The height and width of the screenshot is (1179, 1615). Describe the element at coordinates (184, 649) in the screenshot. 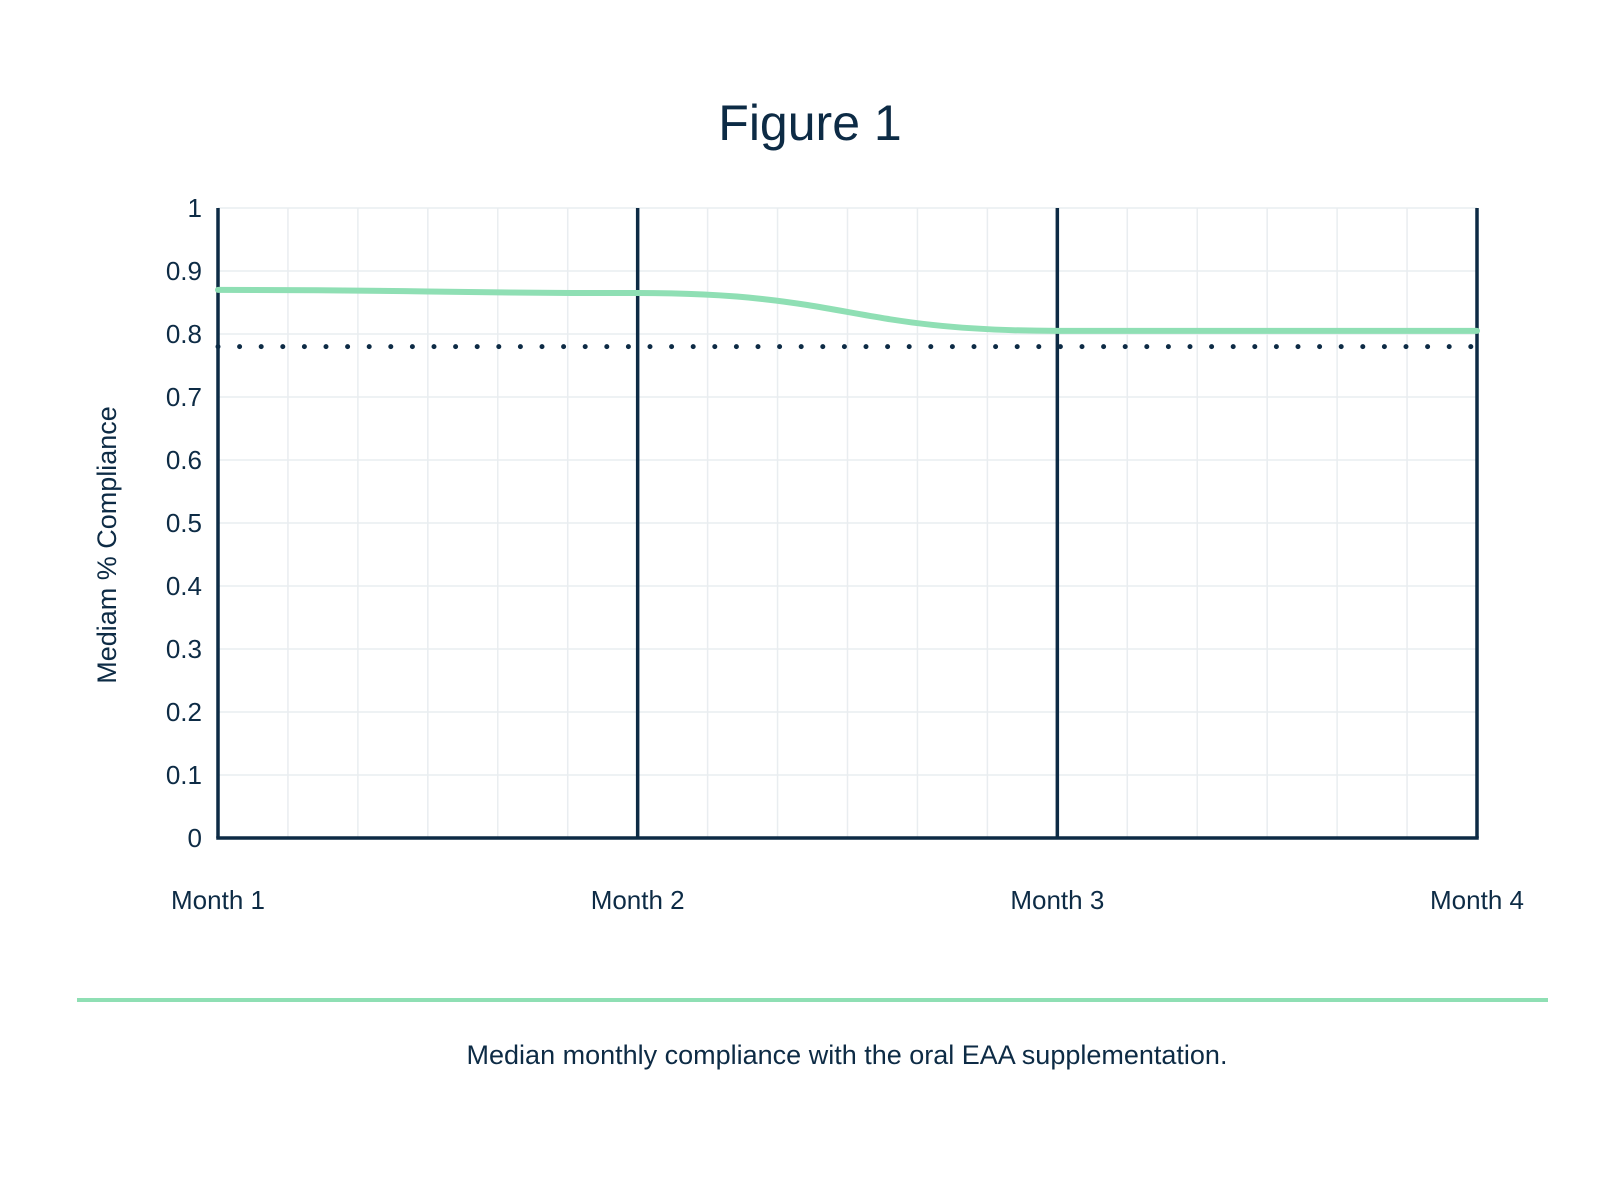

I see `y-tick-label: 0.3` at that location.